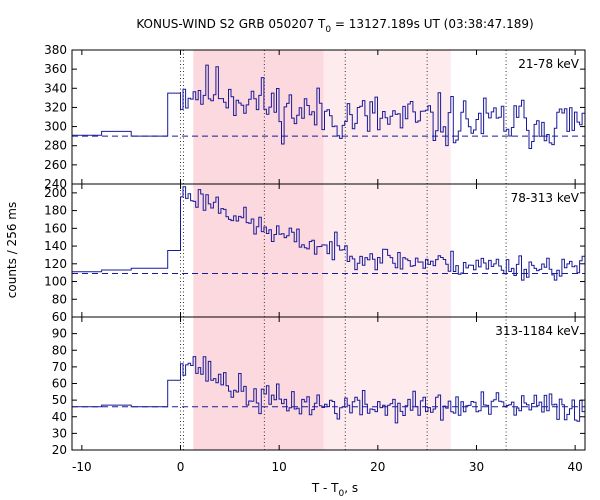 The width and height of the screenshot is (600, 500). Describe the element at coordinates (55, 246) in the screenshot. I see `y-tick-label: 140` at that location.